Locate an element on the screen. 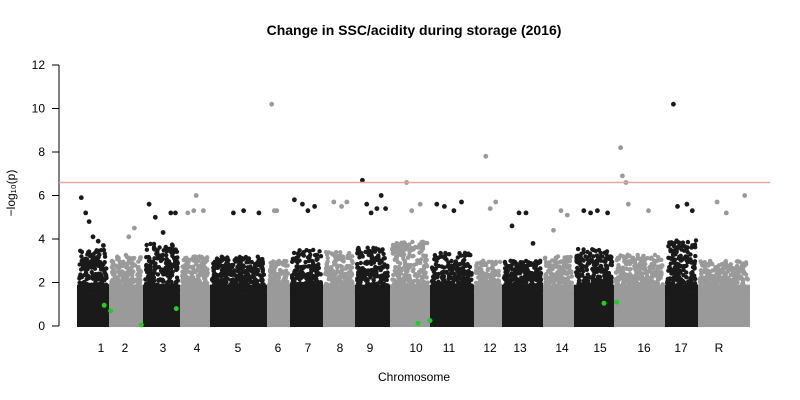  chromosome-12-points is located at coordinates (488, 292).